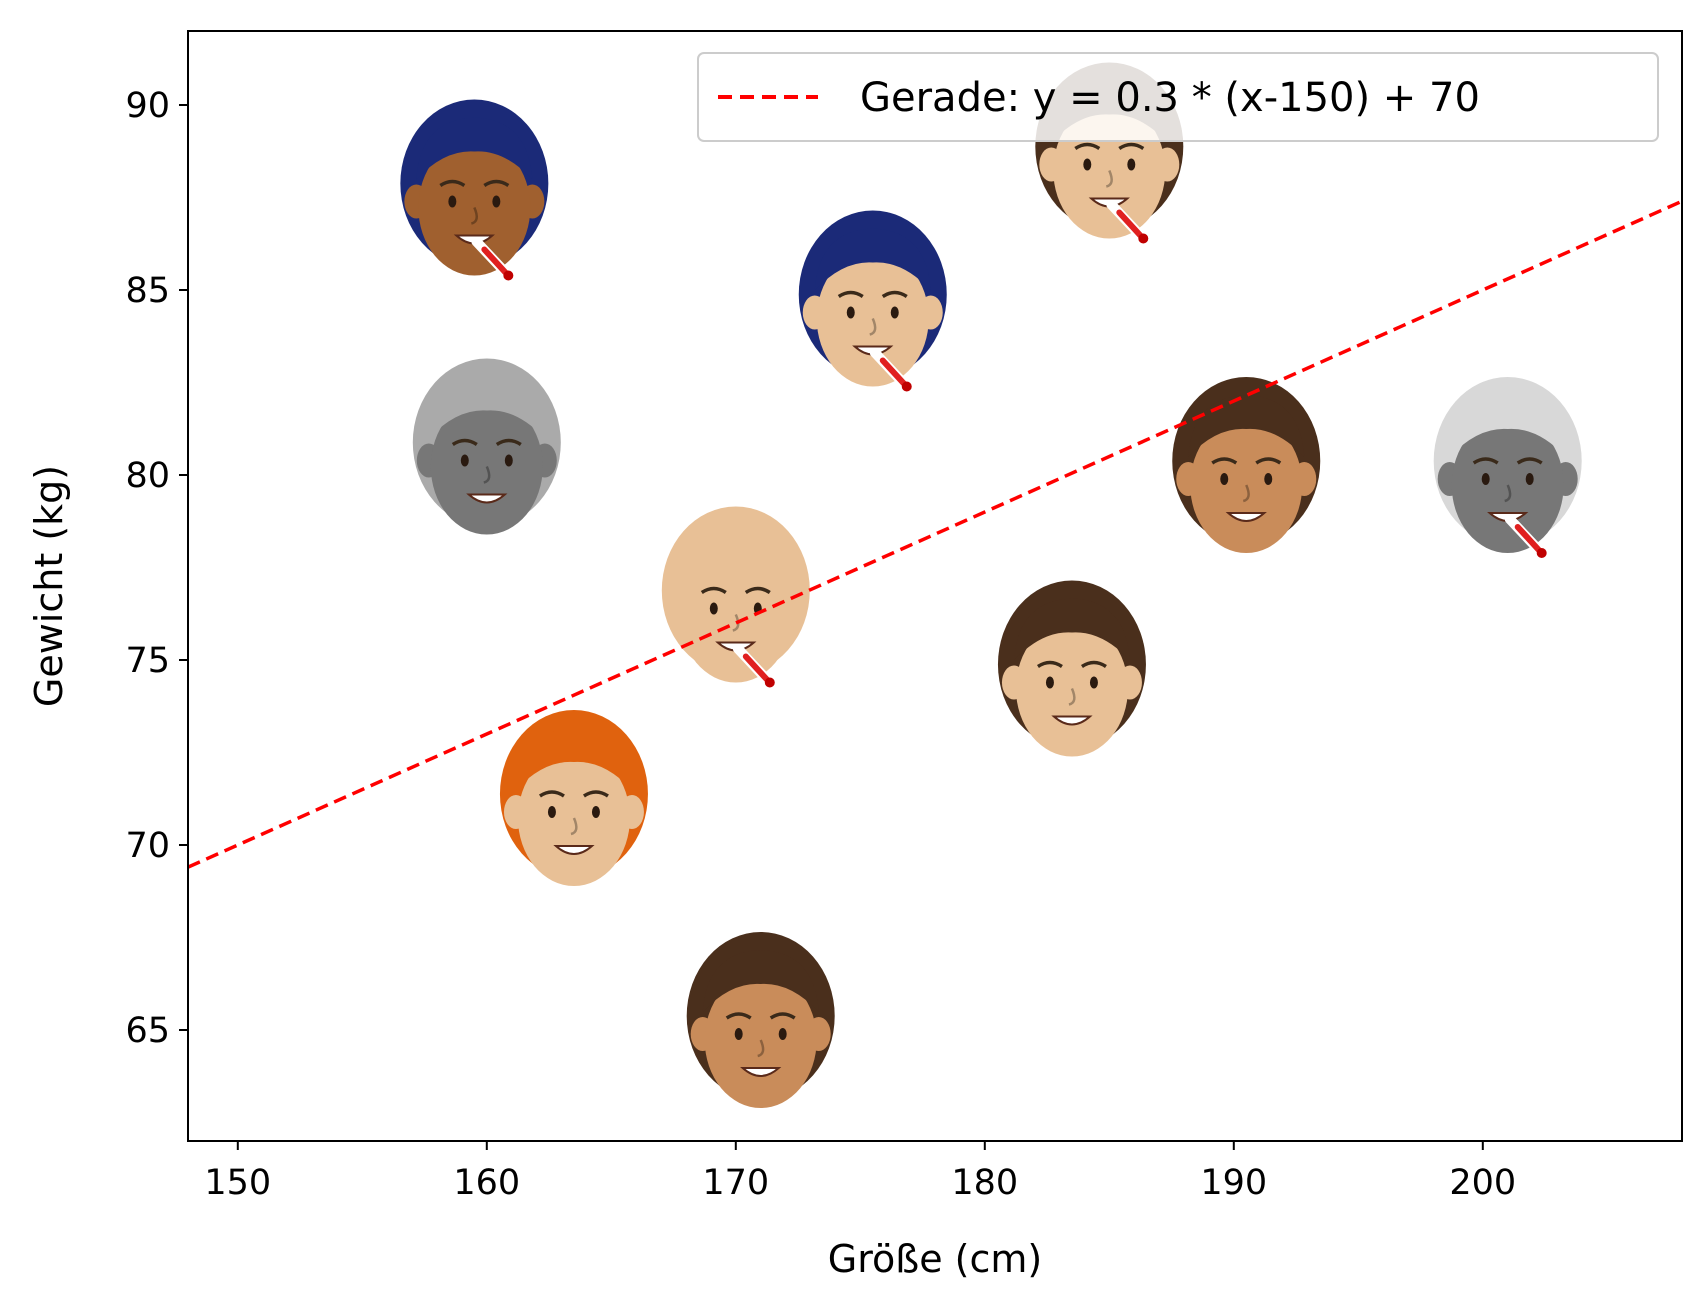 The height and width of the screenshot is (1310, 1705). I want to click on x-tick-label: 150, so click(237, 1183).